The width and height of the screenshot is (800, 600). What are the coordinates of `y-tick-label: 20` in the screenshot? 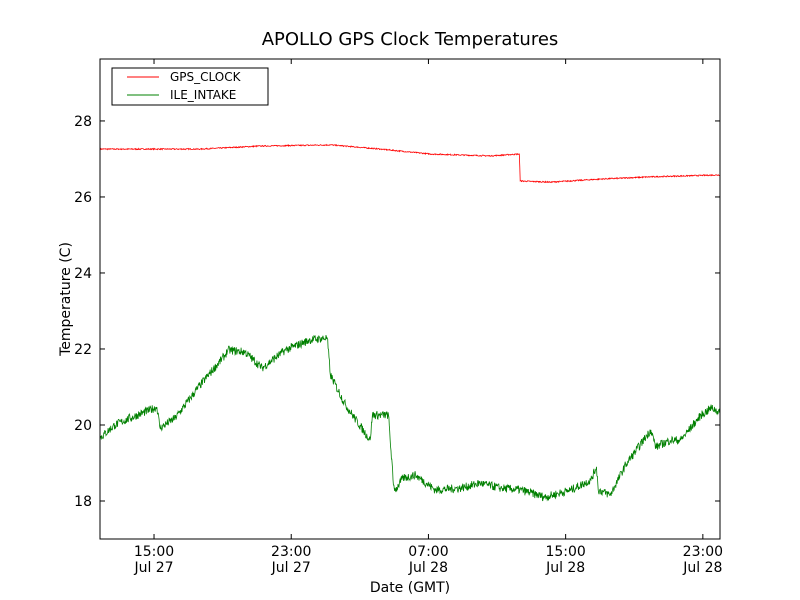 It's located at (83, 426).